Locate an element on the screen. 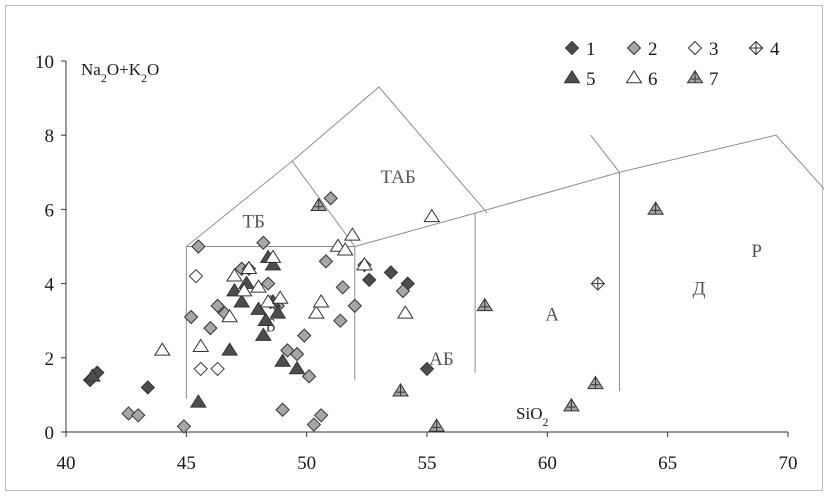 The image size is (829, 497). y-axis-label: Na2O+K2O is located at coordinates (120, 72).